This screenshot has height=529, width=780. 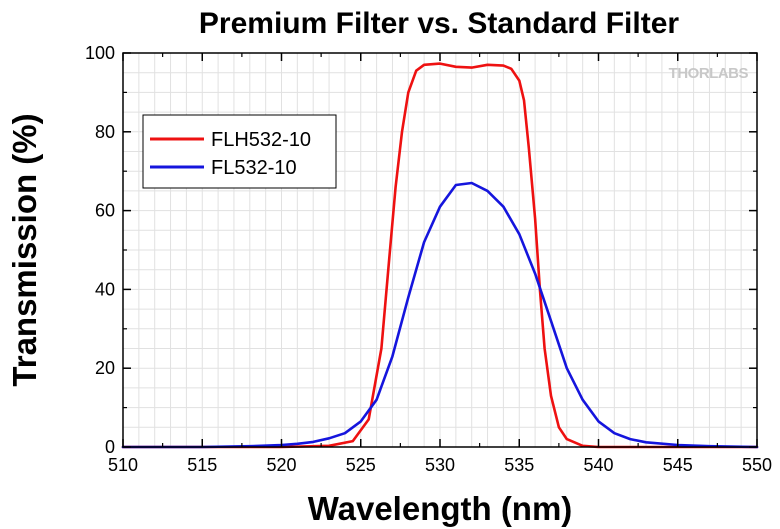 I want to click on y-tick-label: 100, so click(x=100, y=53).